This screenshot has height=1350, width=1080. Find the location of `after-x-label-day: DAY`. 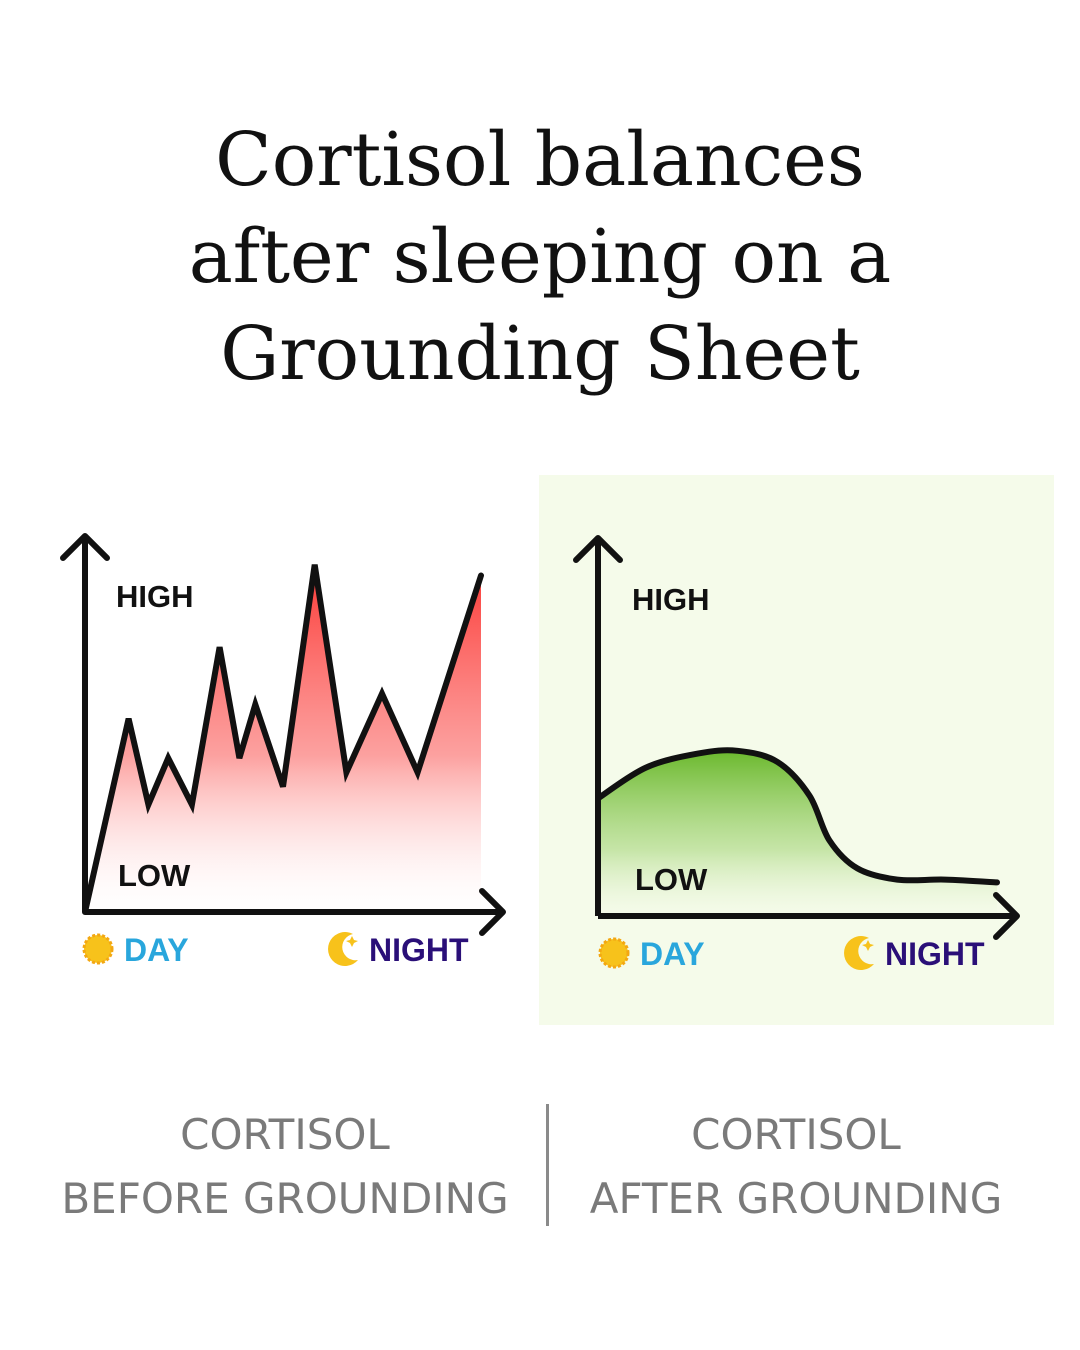

after-x-label-day: DAY is located at coordinates (672, 954).